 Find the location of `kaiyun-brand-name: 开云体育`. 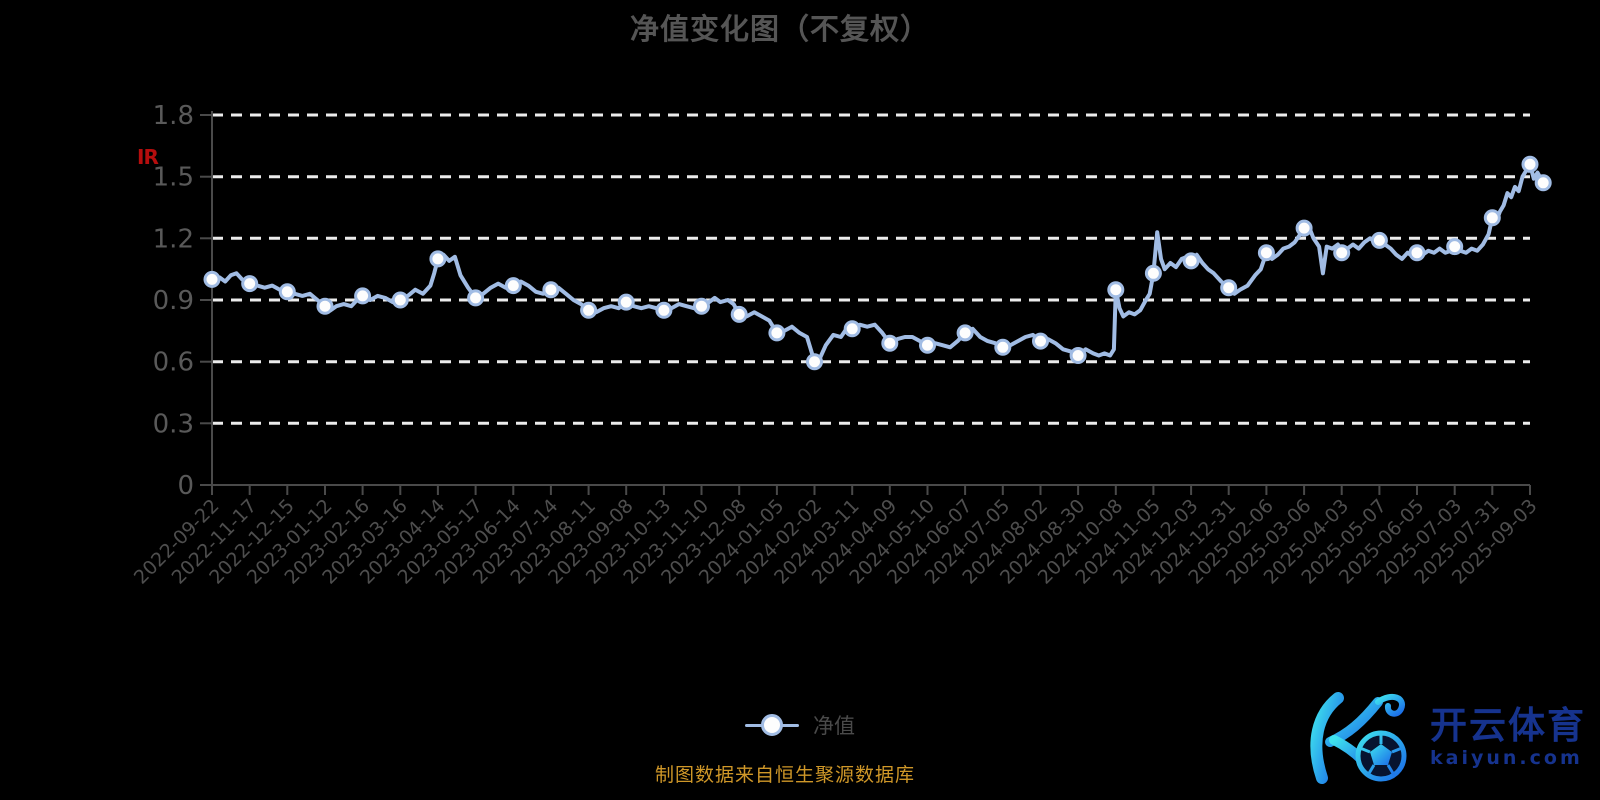

kaiyun-brand-name: 开云体育 is located at coordinates (1508, 725).